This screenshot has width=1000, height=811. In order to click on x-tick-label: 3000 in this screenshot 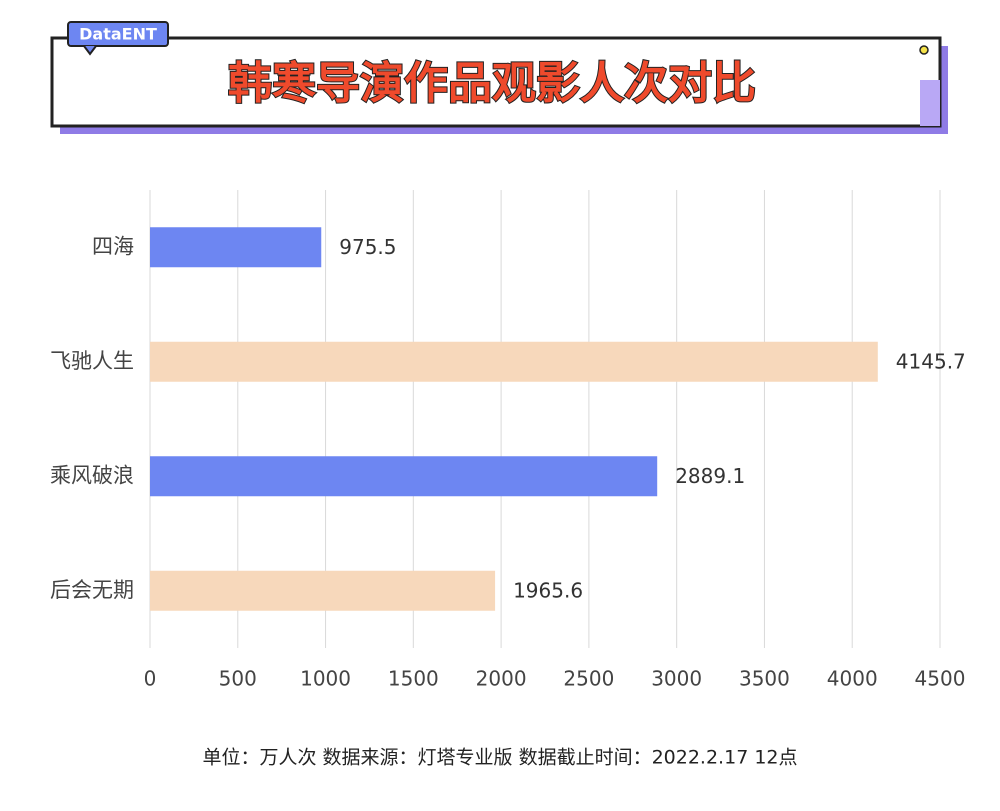, I will do `click(676, 679)`.